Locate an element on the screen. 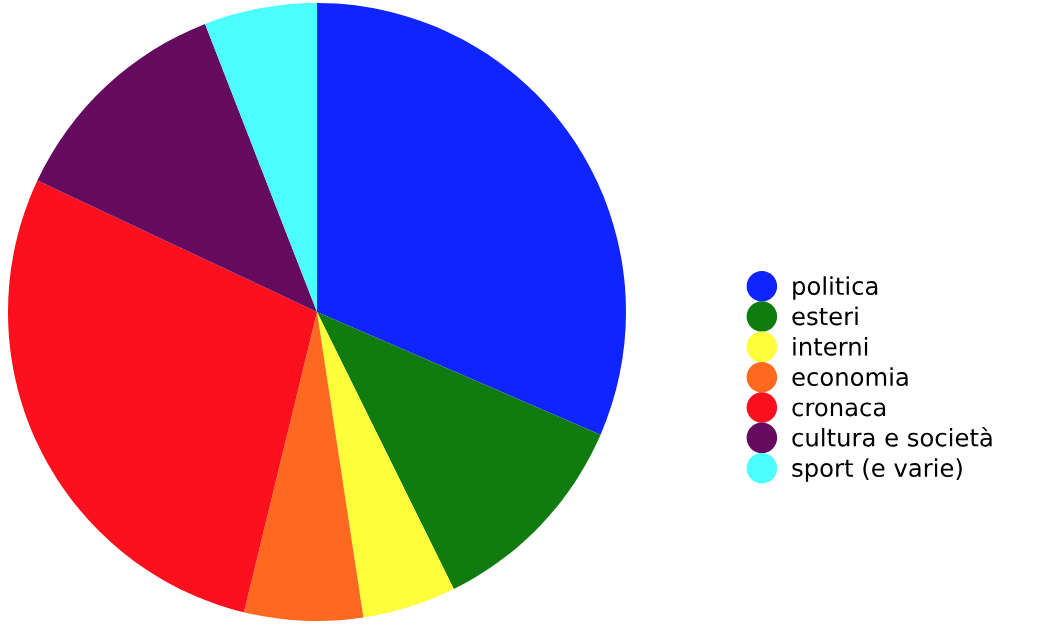 Image resolution: width=1056 pixels, height=638 pixels. legend-label: economia is located at coordinates (850, 377).